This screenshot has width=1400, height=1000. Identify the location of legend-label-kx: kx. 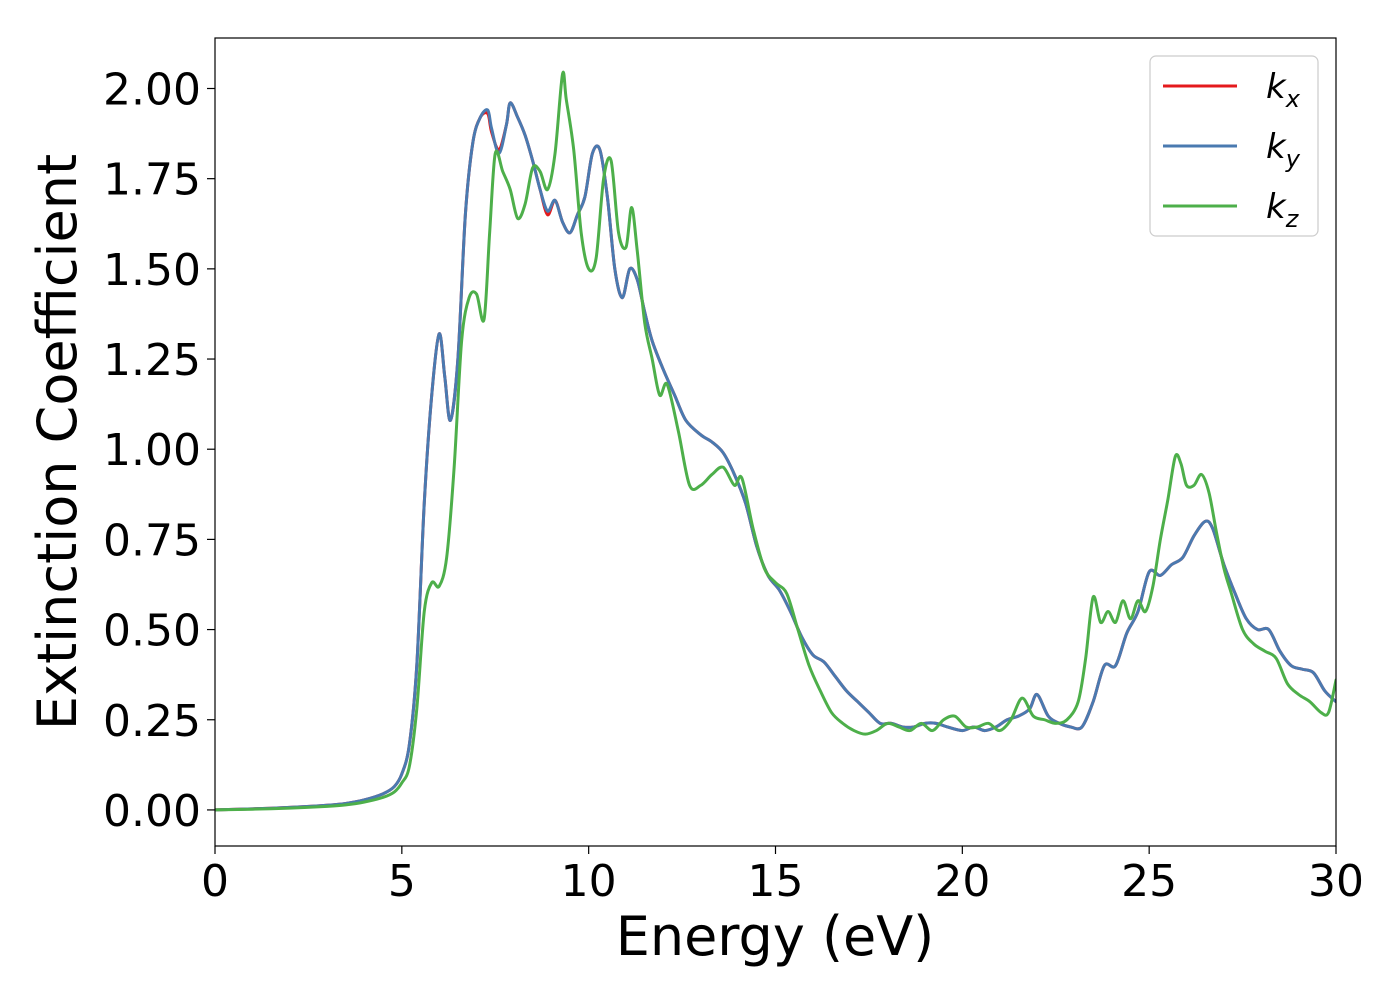
(1283, 90).